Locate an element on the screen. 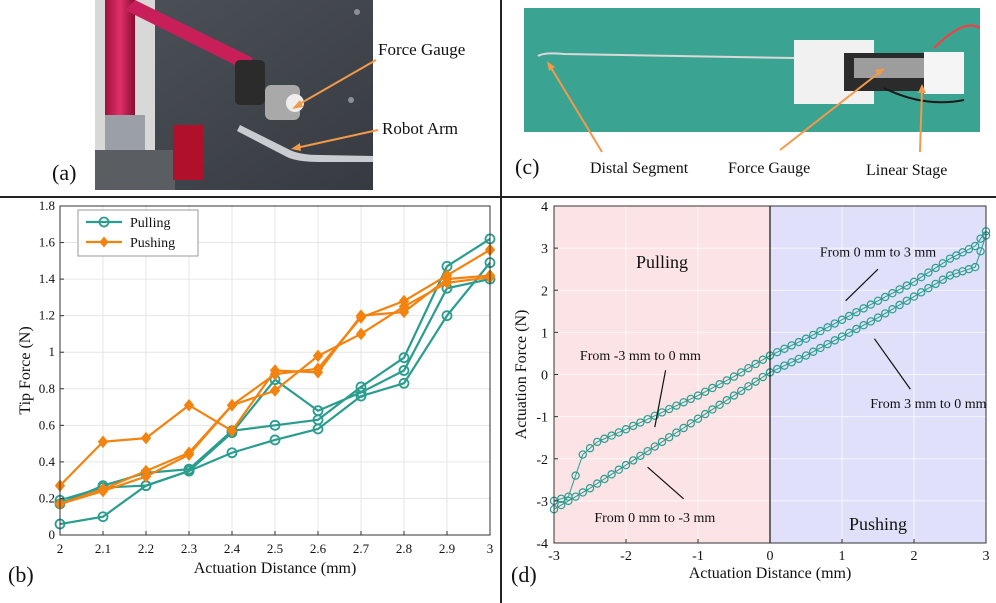  robot-arm-photo is located at coordinates (234, 95).